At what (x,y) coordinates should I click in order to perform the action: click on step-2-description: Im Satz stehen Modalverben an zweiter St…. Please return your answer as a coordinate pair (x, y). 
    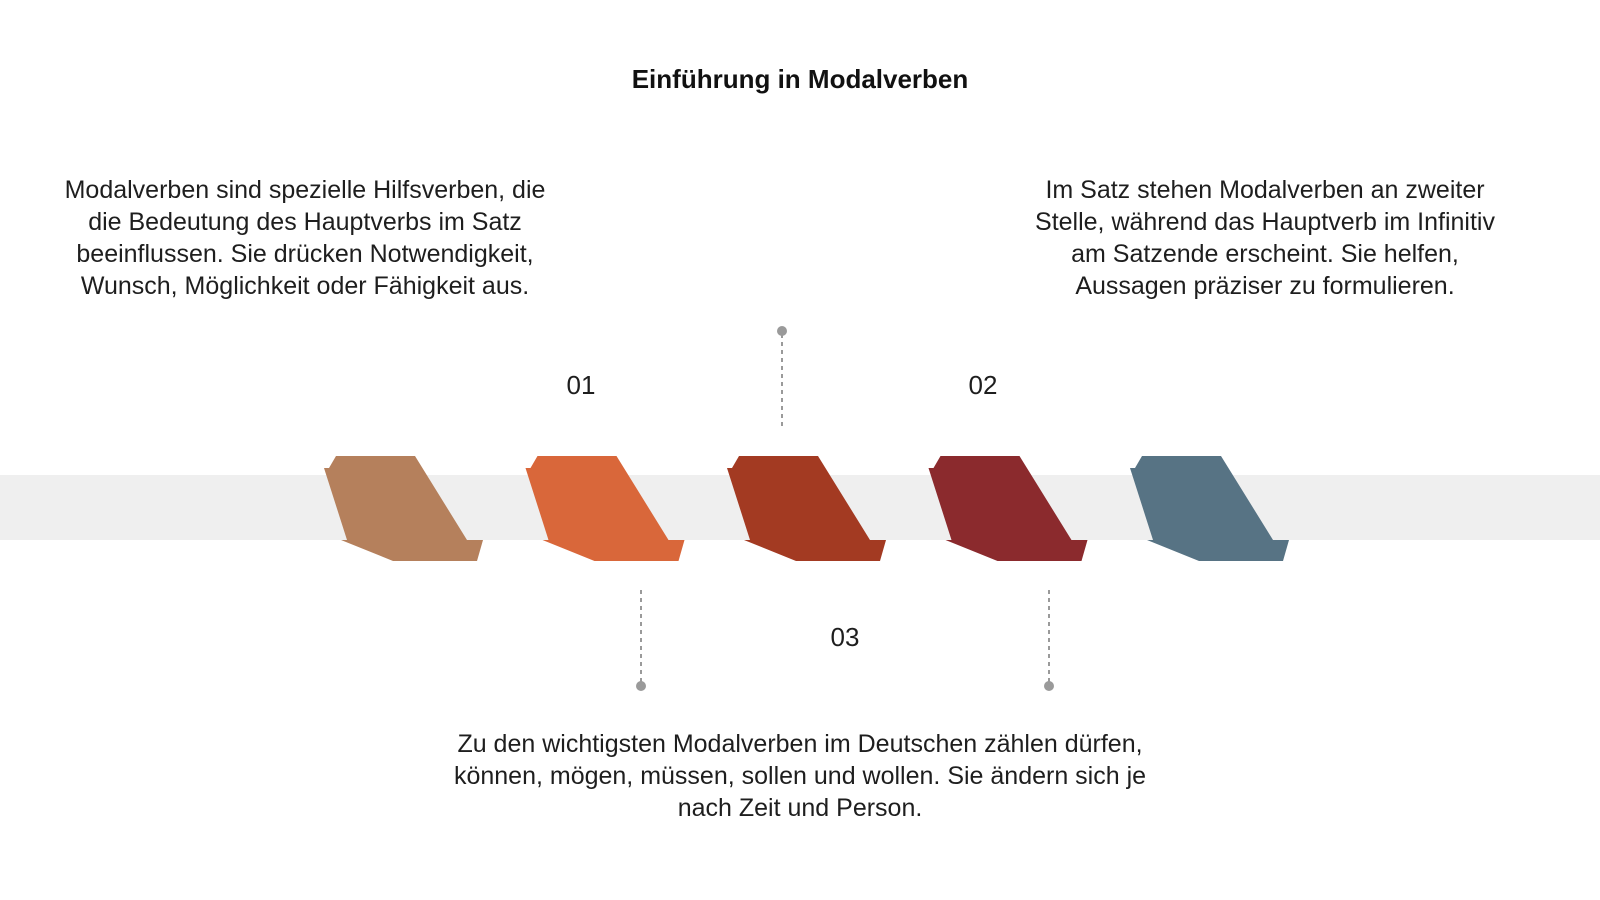
    Looking at the image, I should click on (1265, 238).